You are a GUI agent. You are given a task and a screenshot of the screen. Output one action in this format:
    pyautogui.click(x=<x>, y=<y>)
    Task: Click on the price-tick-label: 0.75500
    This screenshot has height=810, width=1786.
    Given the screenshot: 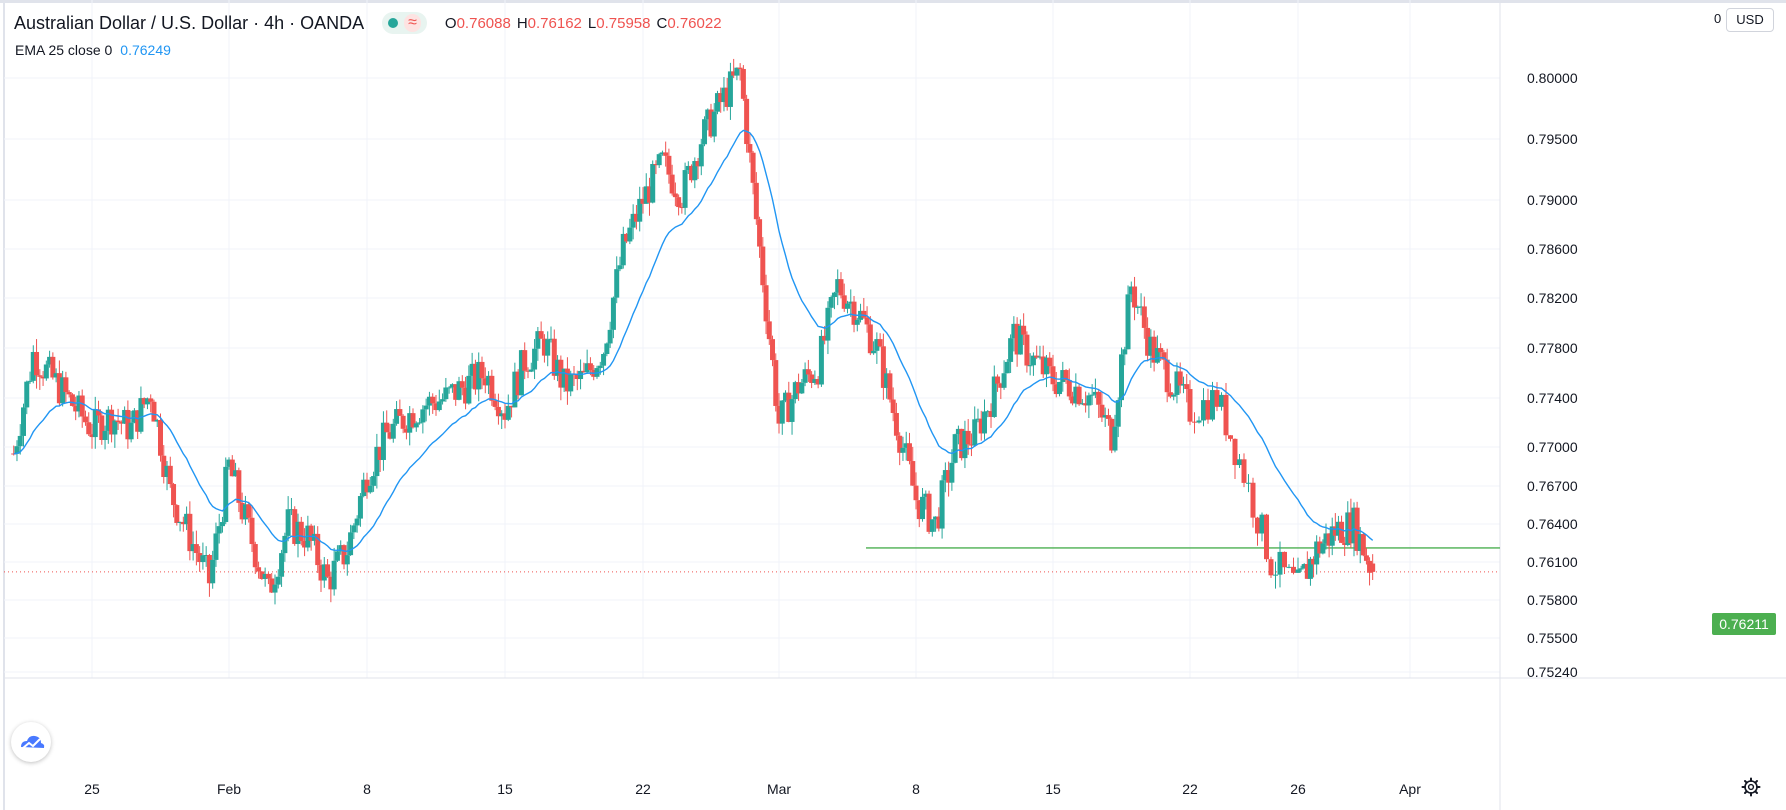 What is the action you would take?
    pyautogui.click(x=1552, y=638)
    